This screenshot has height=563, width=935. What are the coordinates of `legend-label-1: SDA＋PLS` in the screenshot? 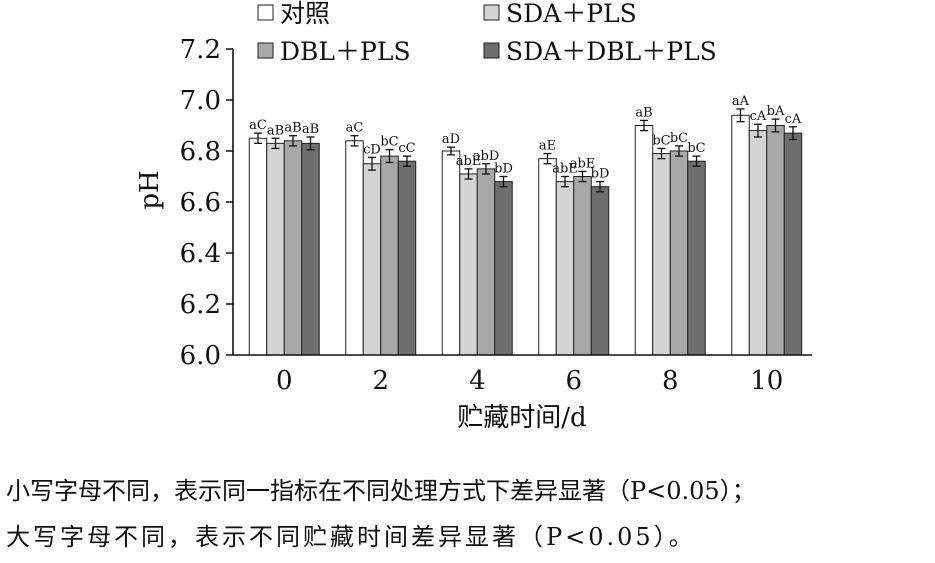 It's located at (571, 14).